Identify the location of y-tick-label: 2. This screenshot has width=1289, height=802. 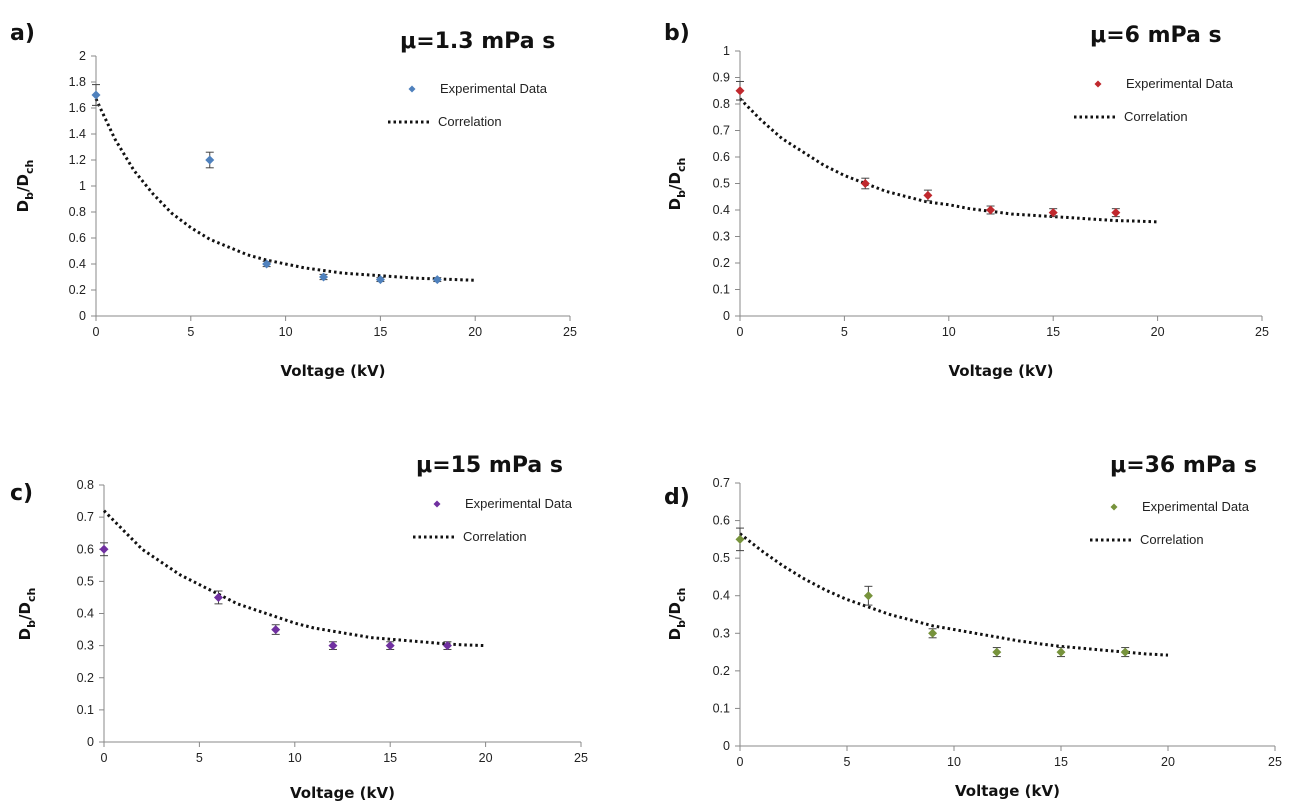
(82, 56).